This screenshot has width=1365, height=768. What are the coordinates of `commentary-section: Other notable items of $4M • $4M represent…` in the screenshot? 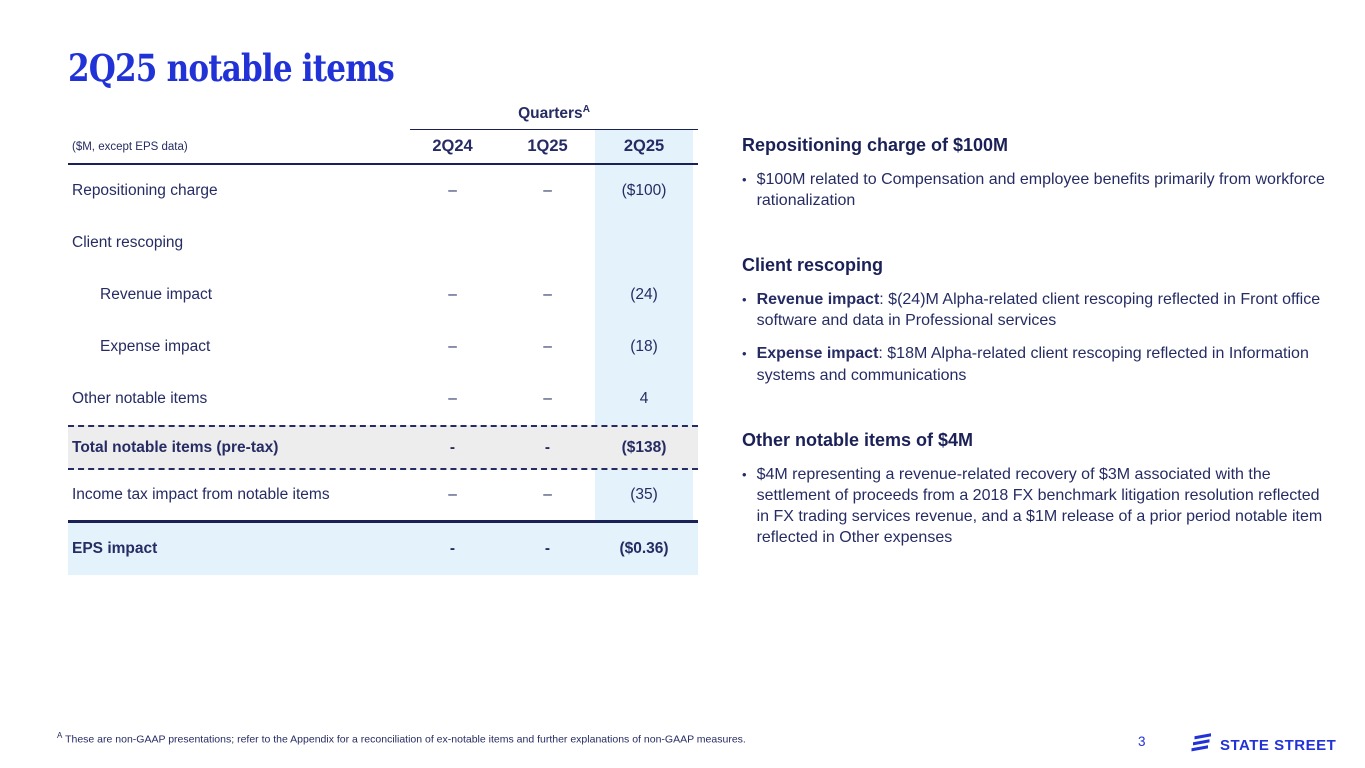 It's located at (1038, 489).